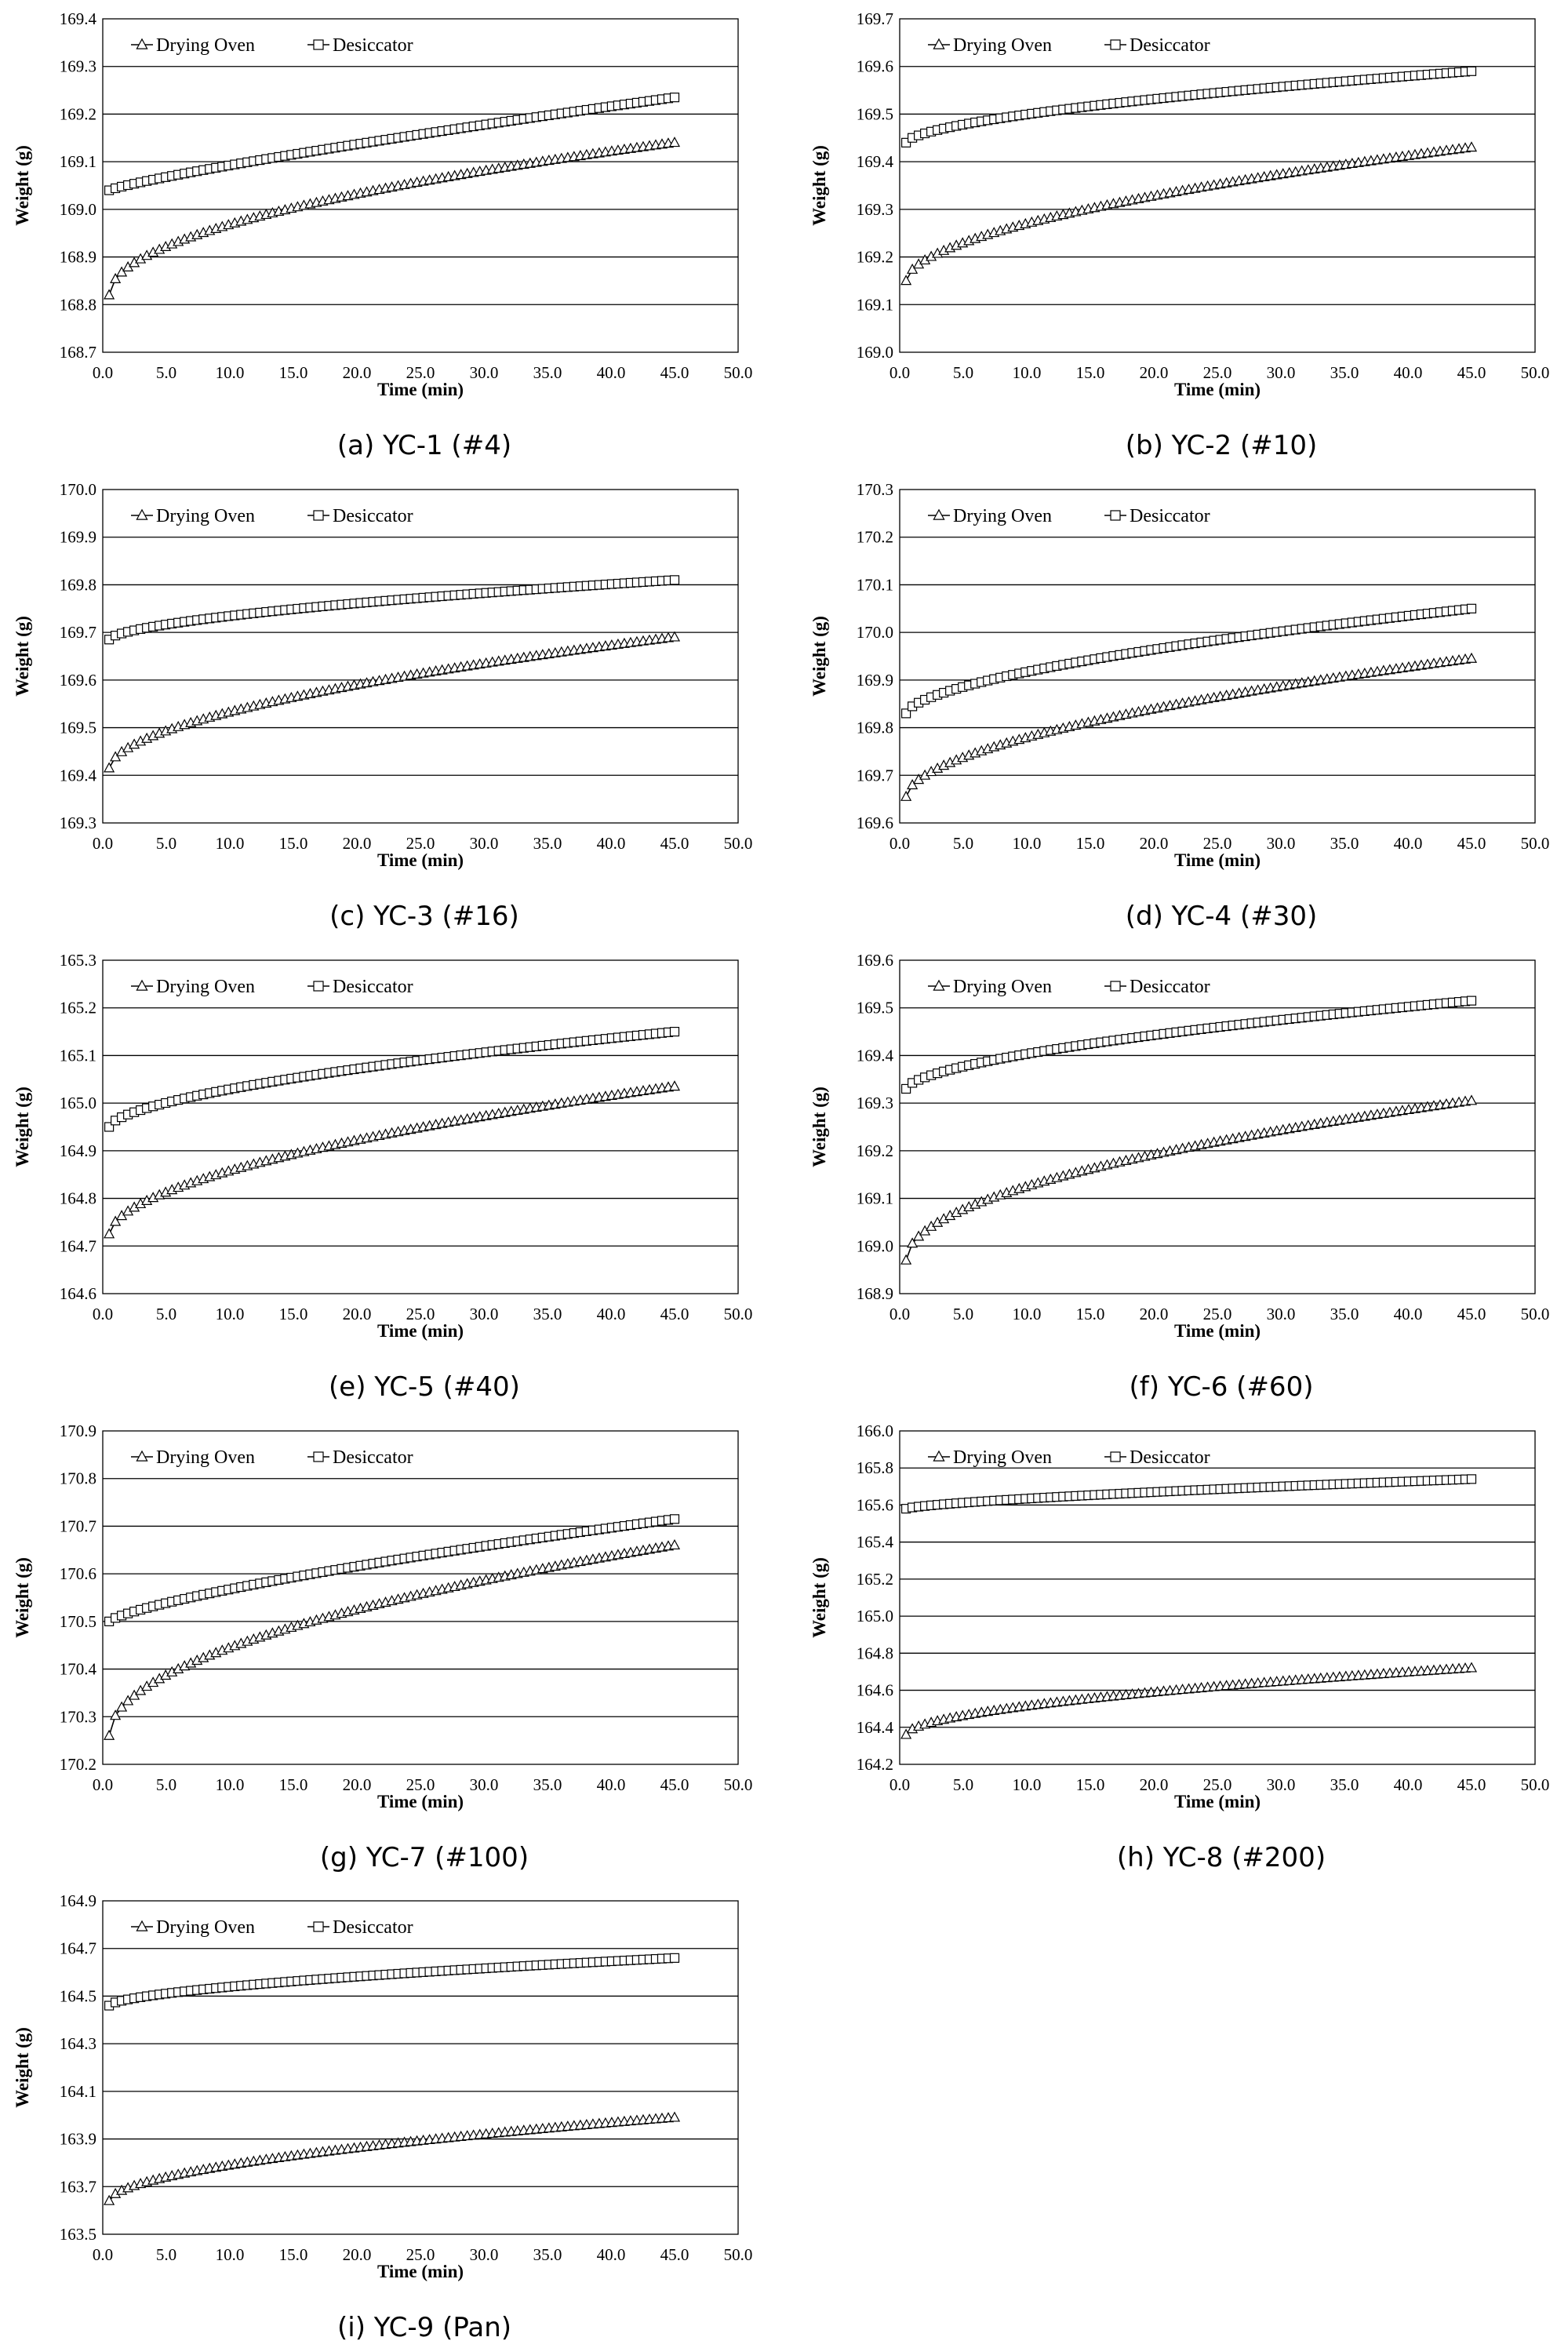 The width and height of the screenshot is (1568, 2348). I want to click on plot-area, so click(1217, 656).